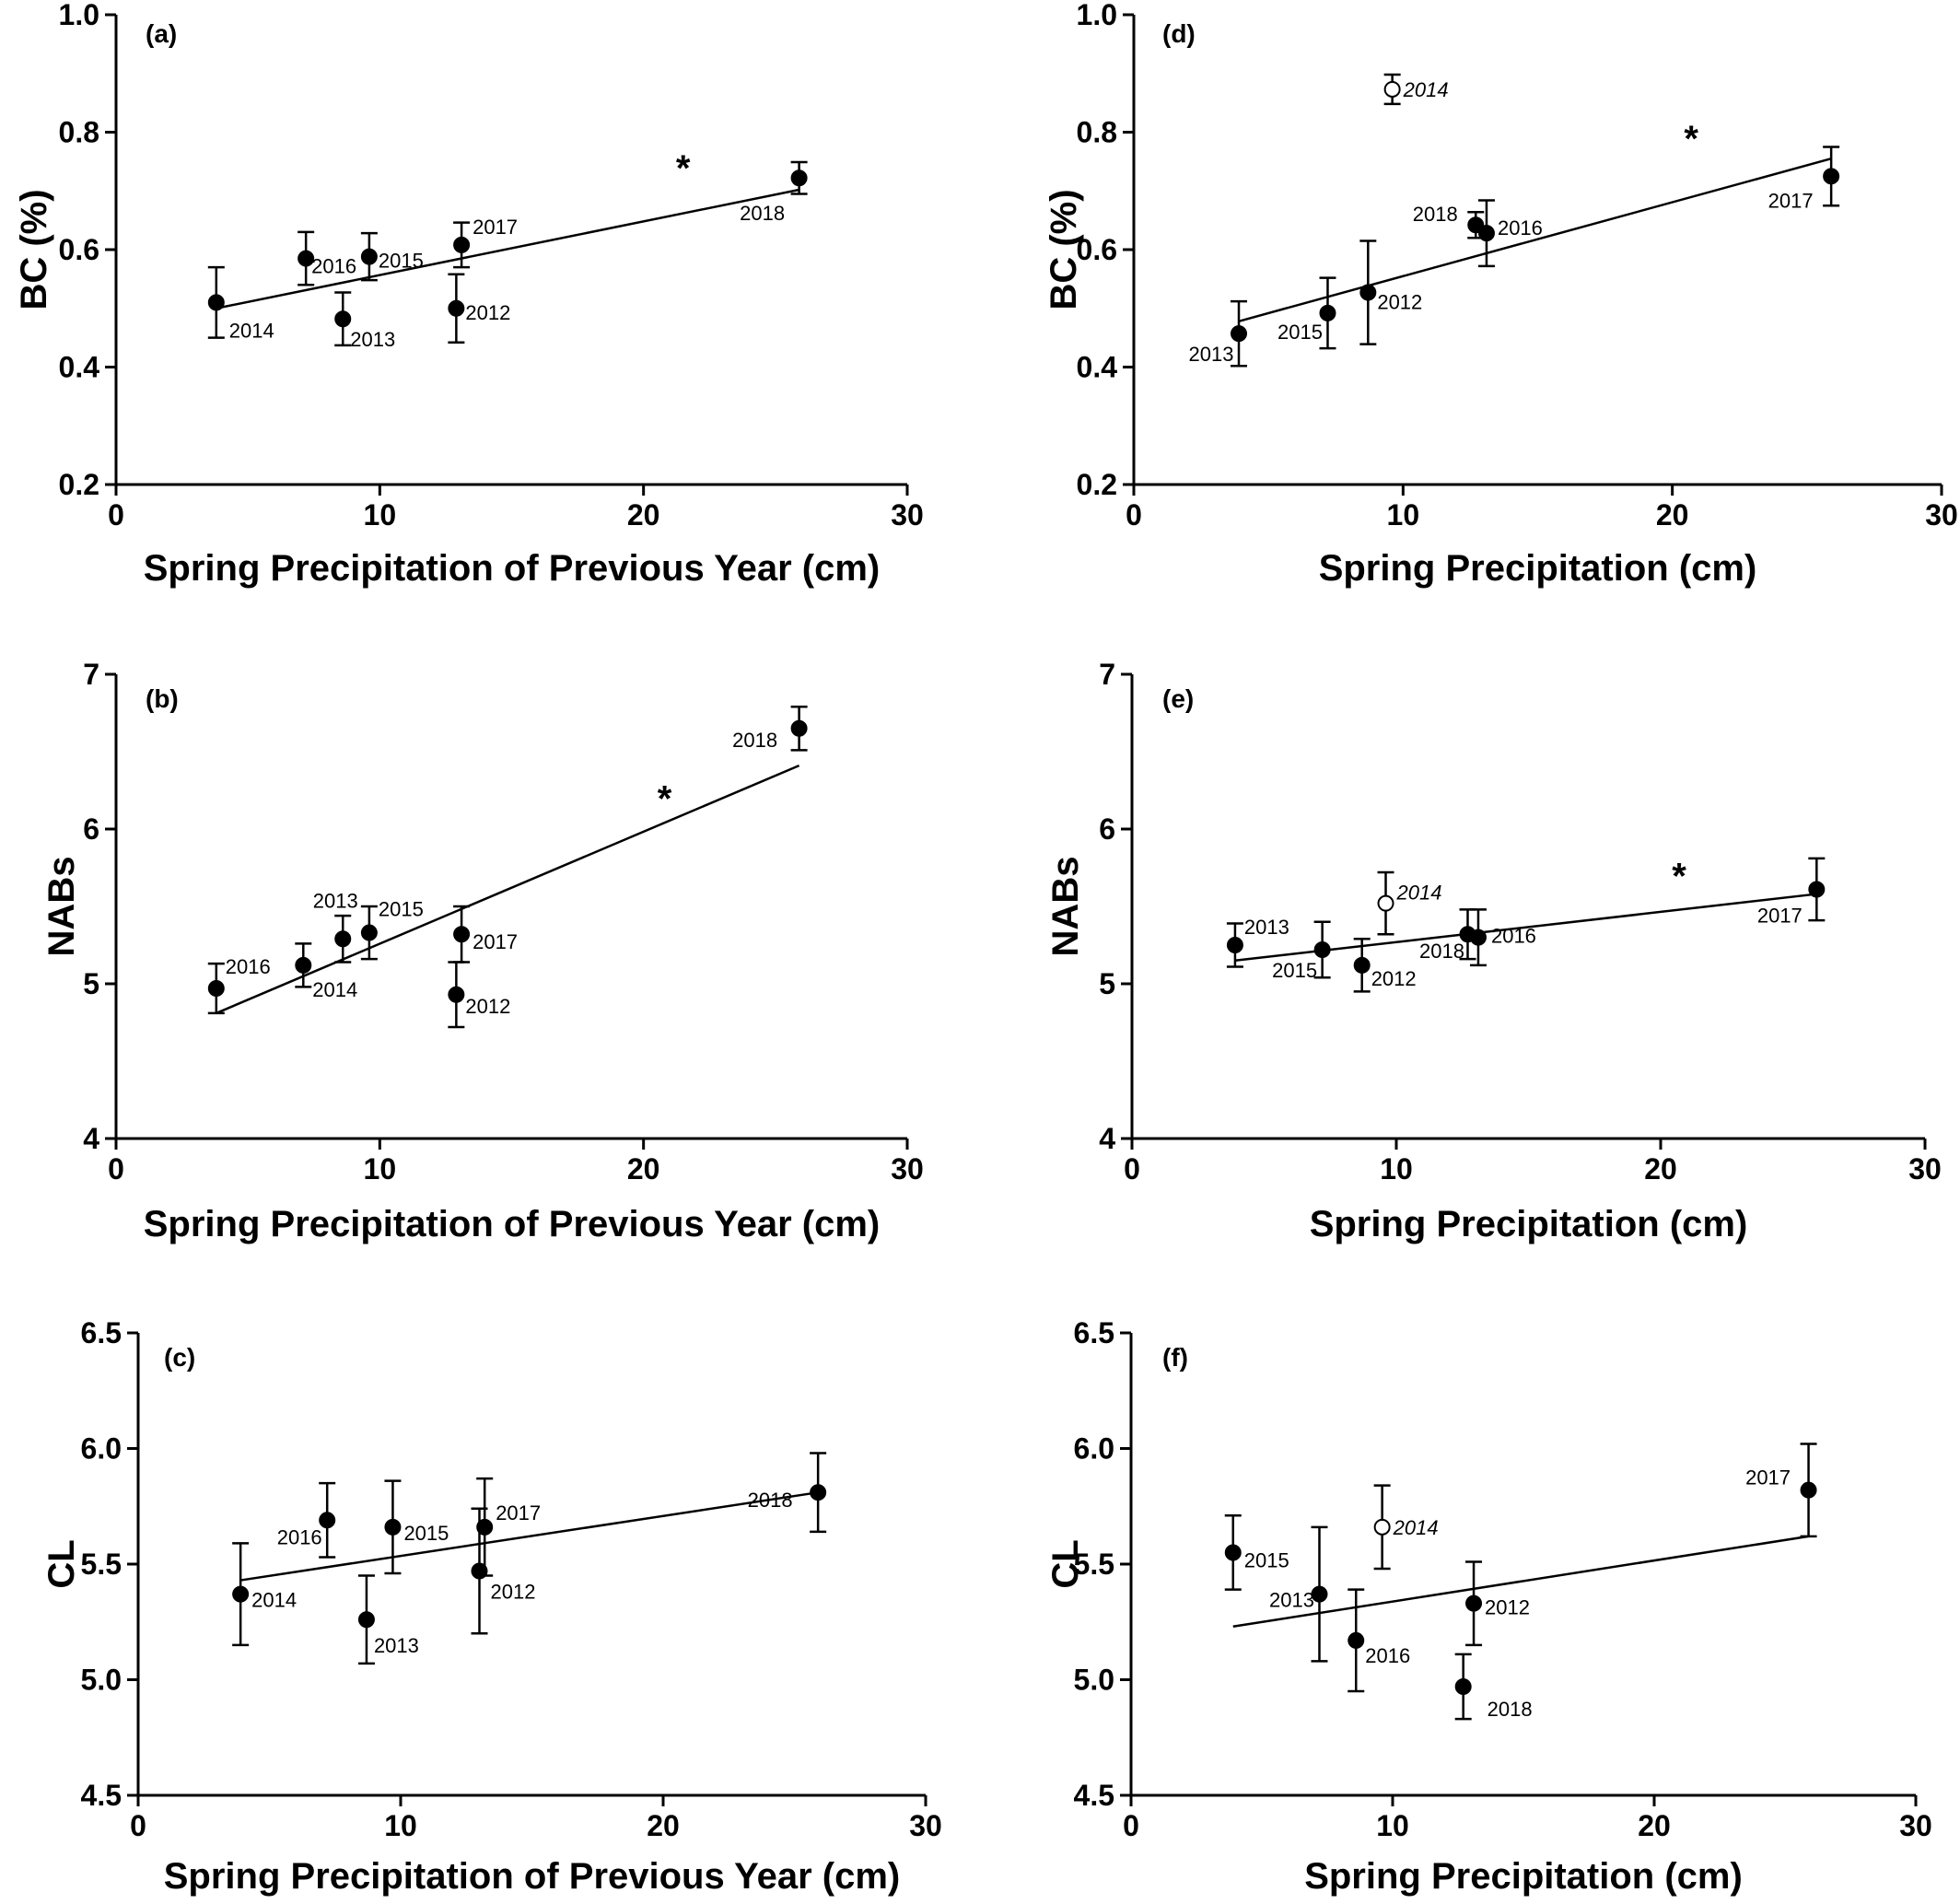  What do you see at coordinates (79, 484) in the screenshot?
I see `y-tick-label: 0.2` at bounding box center [79, 484].